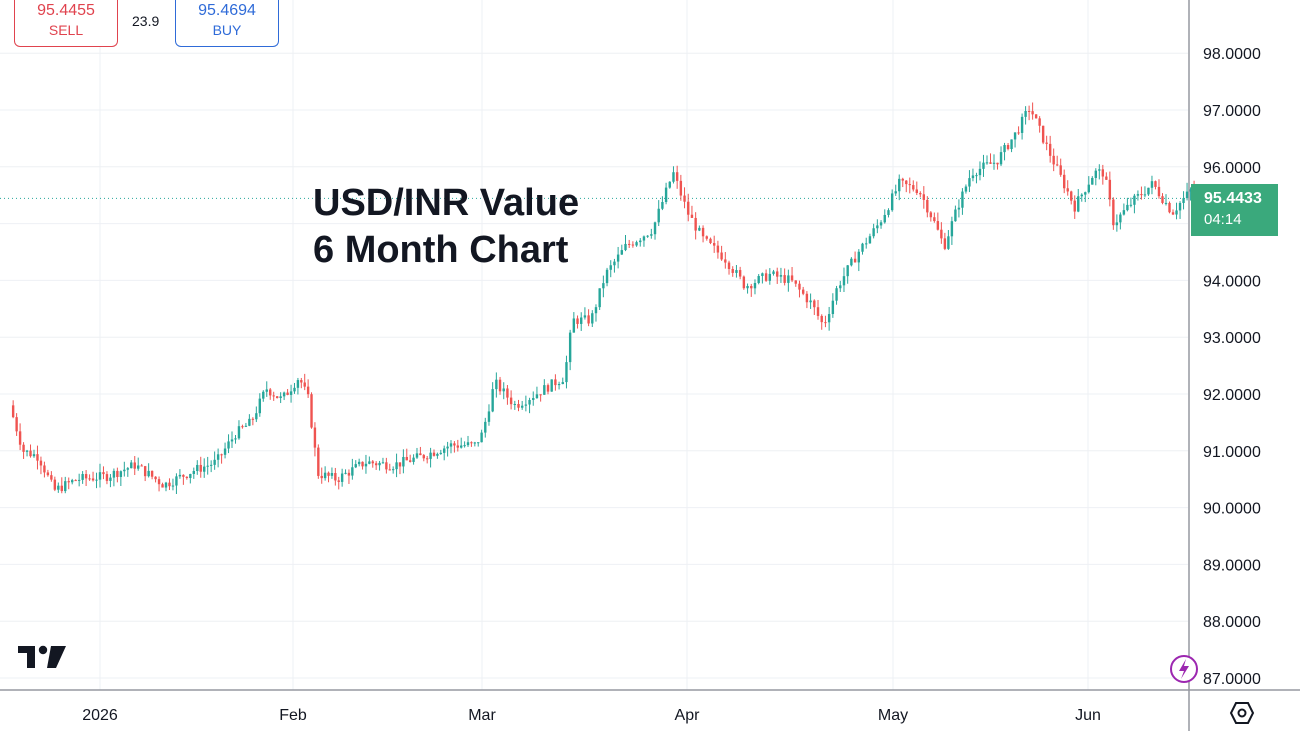  Describe the element at coordinates (43, 659) in the screenshot. I see `tradingview-logo` at that location.